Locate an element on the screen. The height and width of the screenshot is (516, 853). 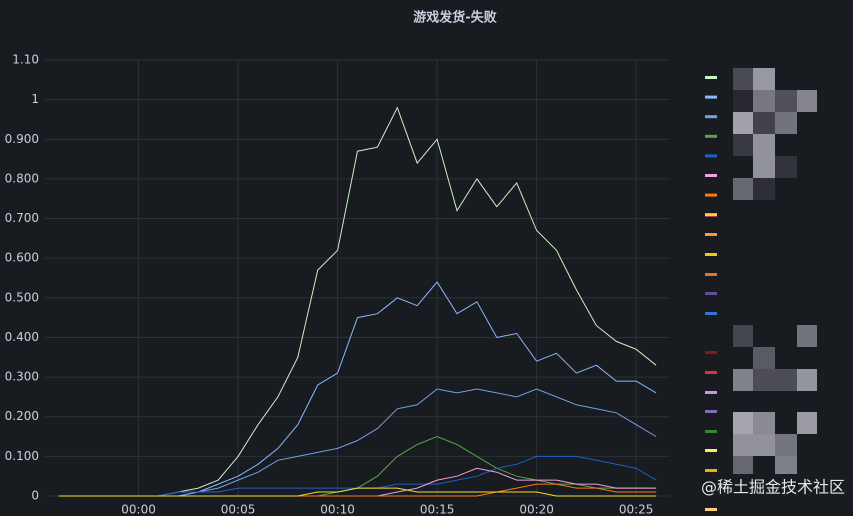
pixelated-names is located at coordinates (775, 271).